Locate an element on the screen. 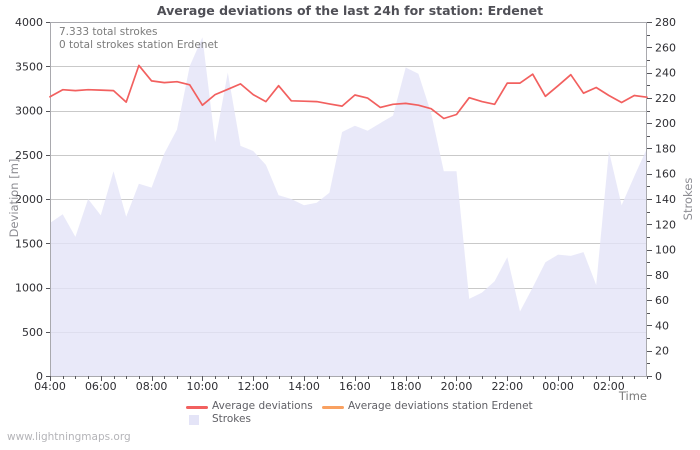 The height and width of the screenshot is (450, 700). watermark-url: www.lightningmaps.org is located at coordinates (69, 437).